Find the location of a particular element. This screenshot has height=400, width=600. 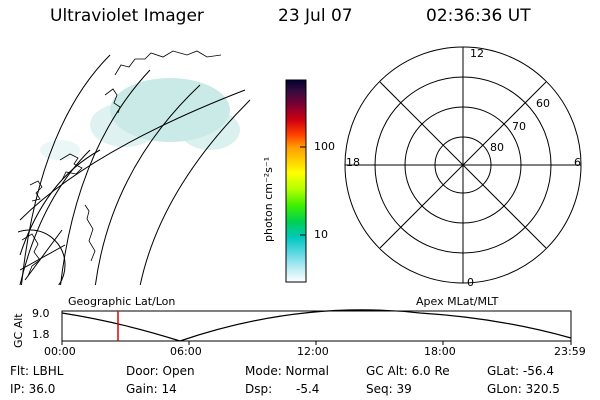

lat-label-80: 80 is located at coordinates (497, 147).